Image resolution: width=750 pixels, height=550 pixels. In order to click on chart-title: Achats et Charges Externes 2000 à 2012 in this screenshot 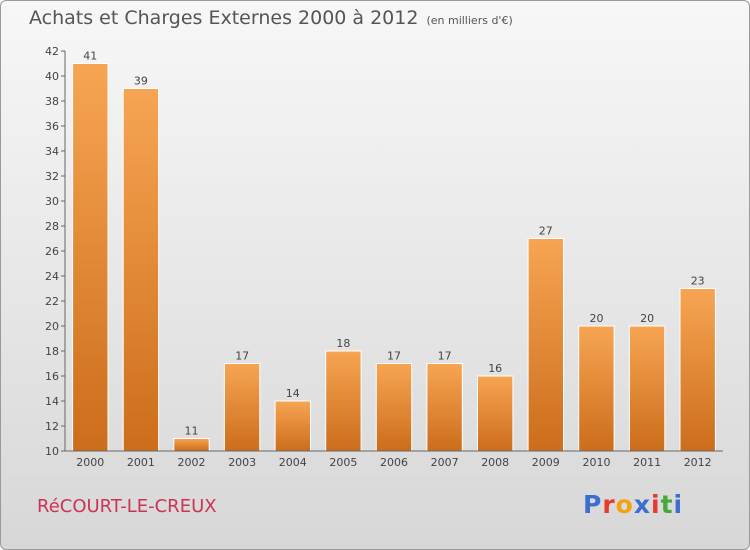, I will do `click(224, 18)`.